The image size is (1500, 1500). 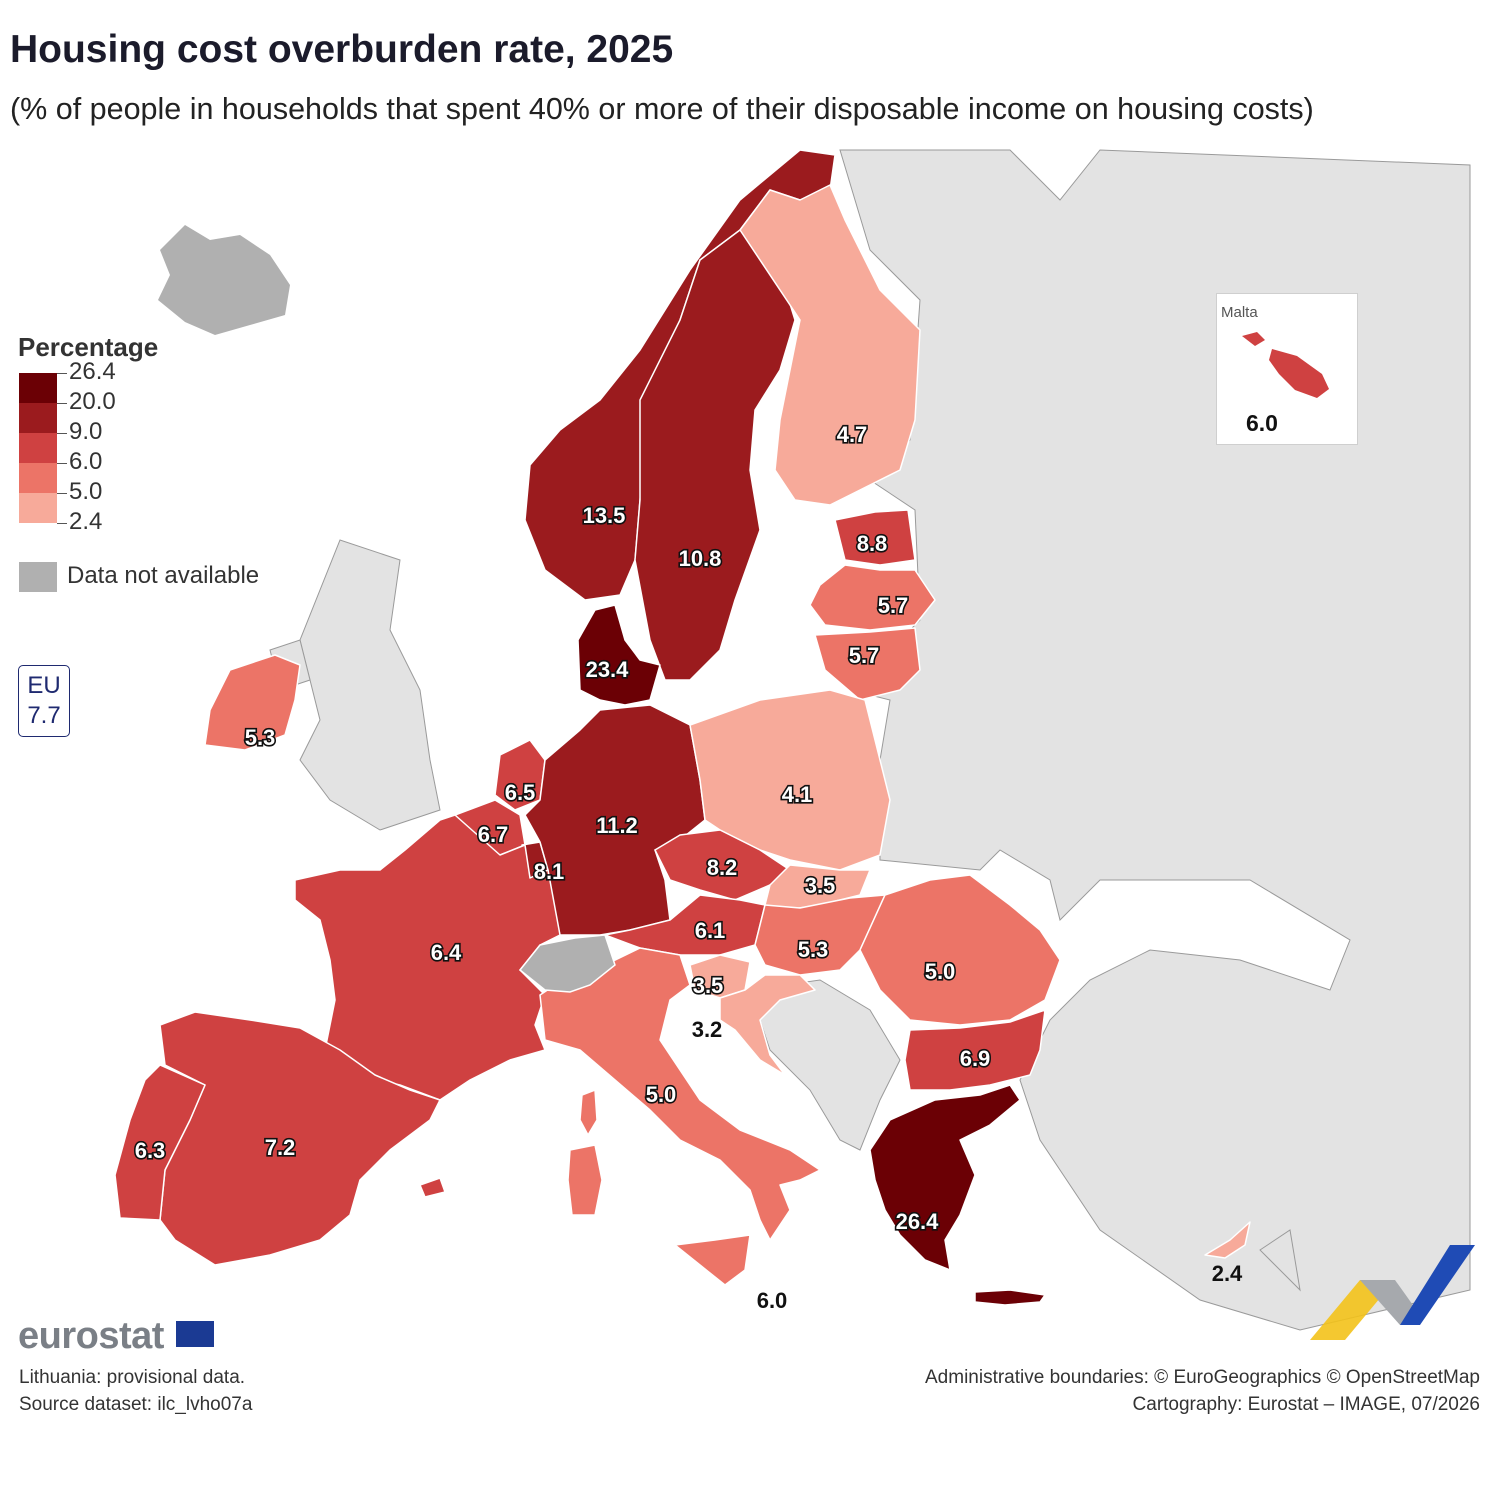 What do you see at coordinates (86, 431) in the screenshot?
I see `legend-break-2: 9.0` at bounding box center [86, 431].